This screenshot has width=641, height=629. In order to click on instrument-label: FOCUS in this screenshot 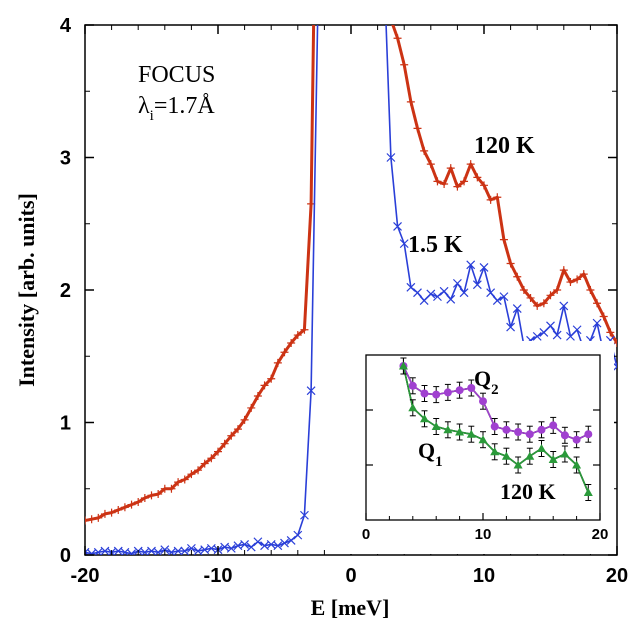, I will do `click(176, 75)`.